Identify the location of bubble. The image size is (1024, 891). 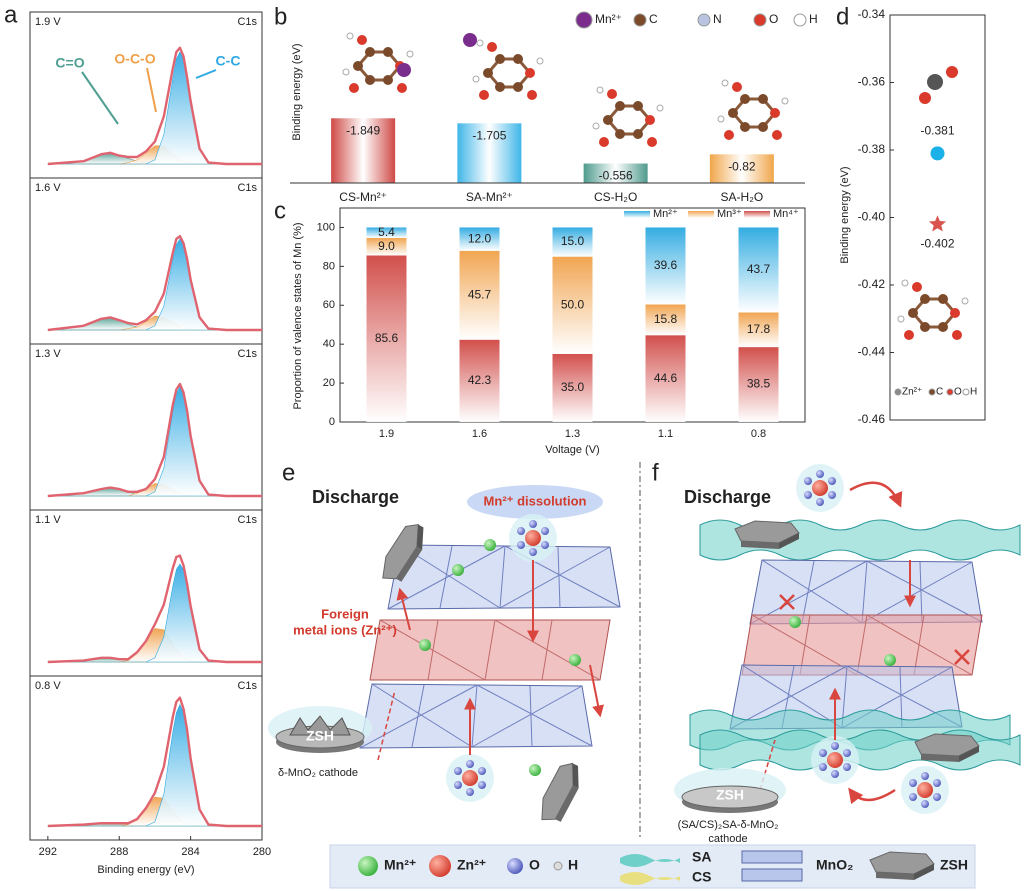
(535, 502).